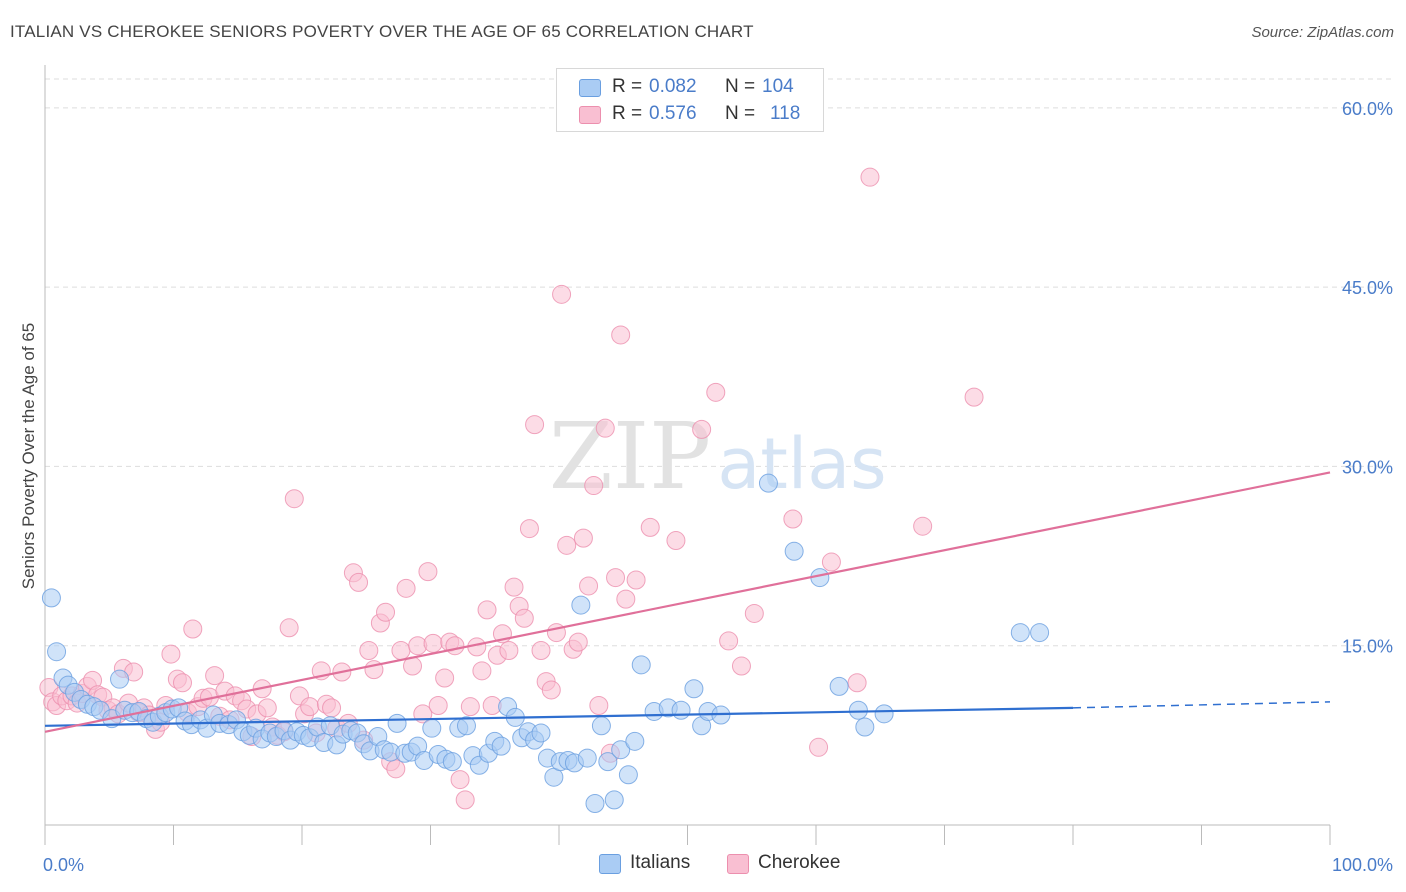 The width and height of the screenshot is (1406, 892). I want to click on legend-row-italians: R = 0.082 N = 104, so click(690, 87).